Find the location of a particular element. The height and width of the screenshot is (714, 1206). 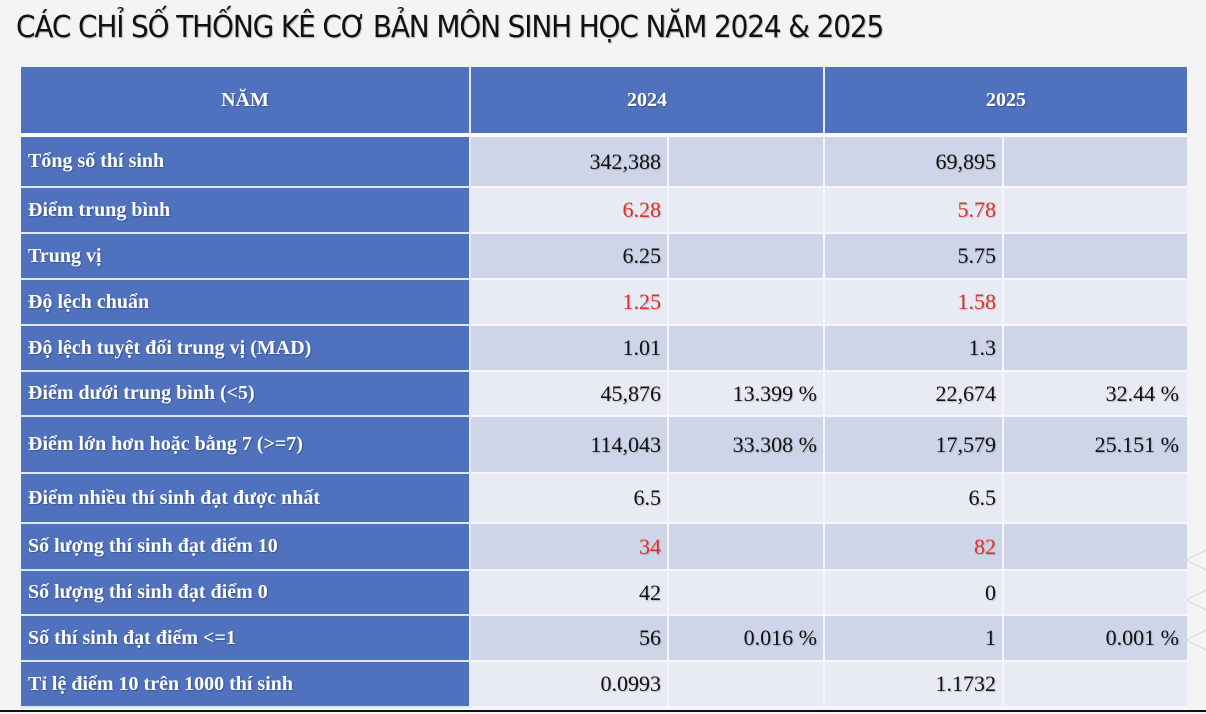

value-2024: 42 is located at coordinates (569, 593).